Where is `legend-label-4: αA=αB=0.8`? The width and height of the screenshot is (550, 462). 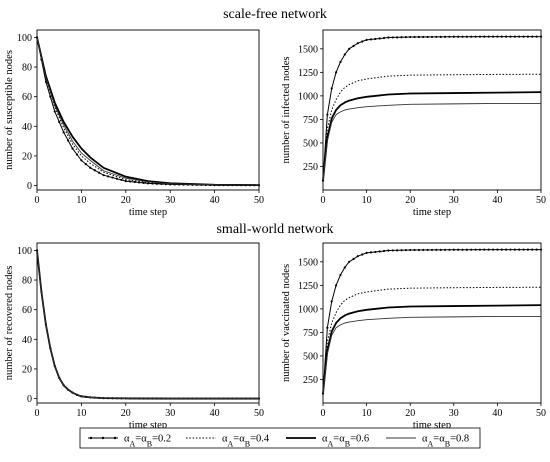
legend-label-4: αA=αB=0.8 is located at coordinates (445, 441).